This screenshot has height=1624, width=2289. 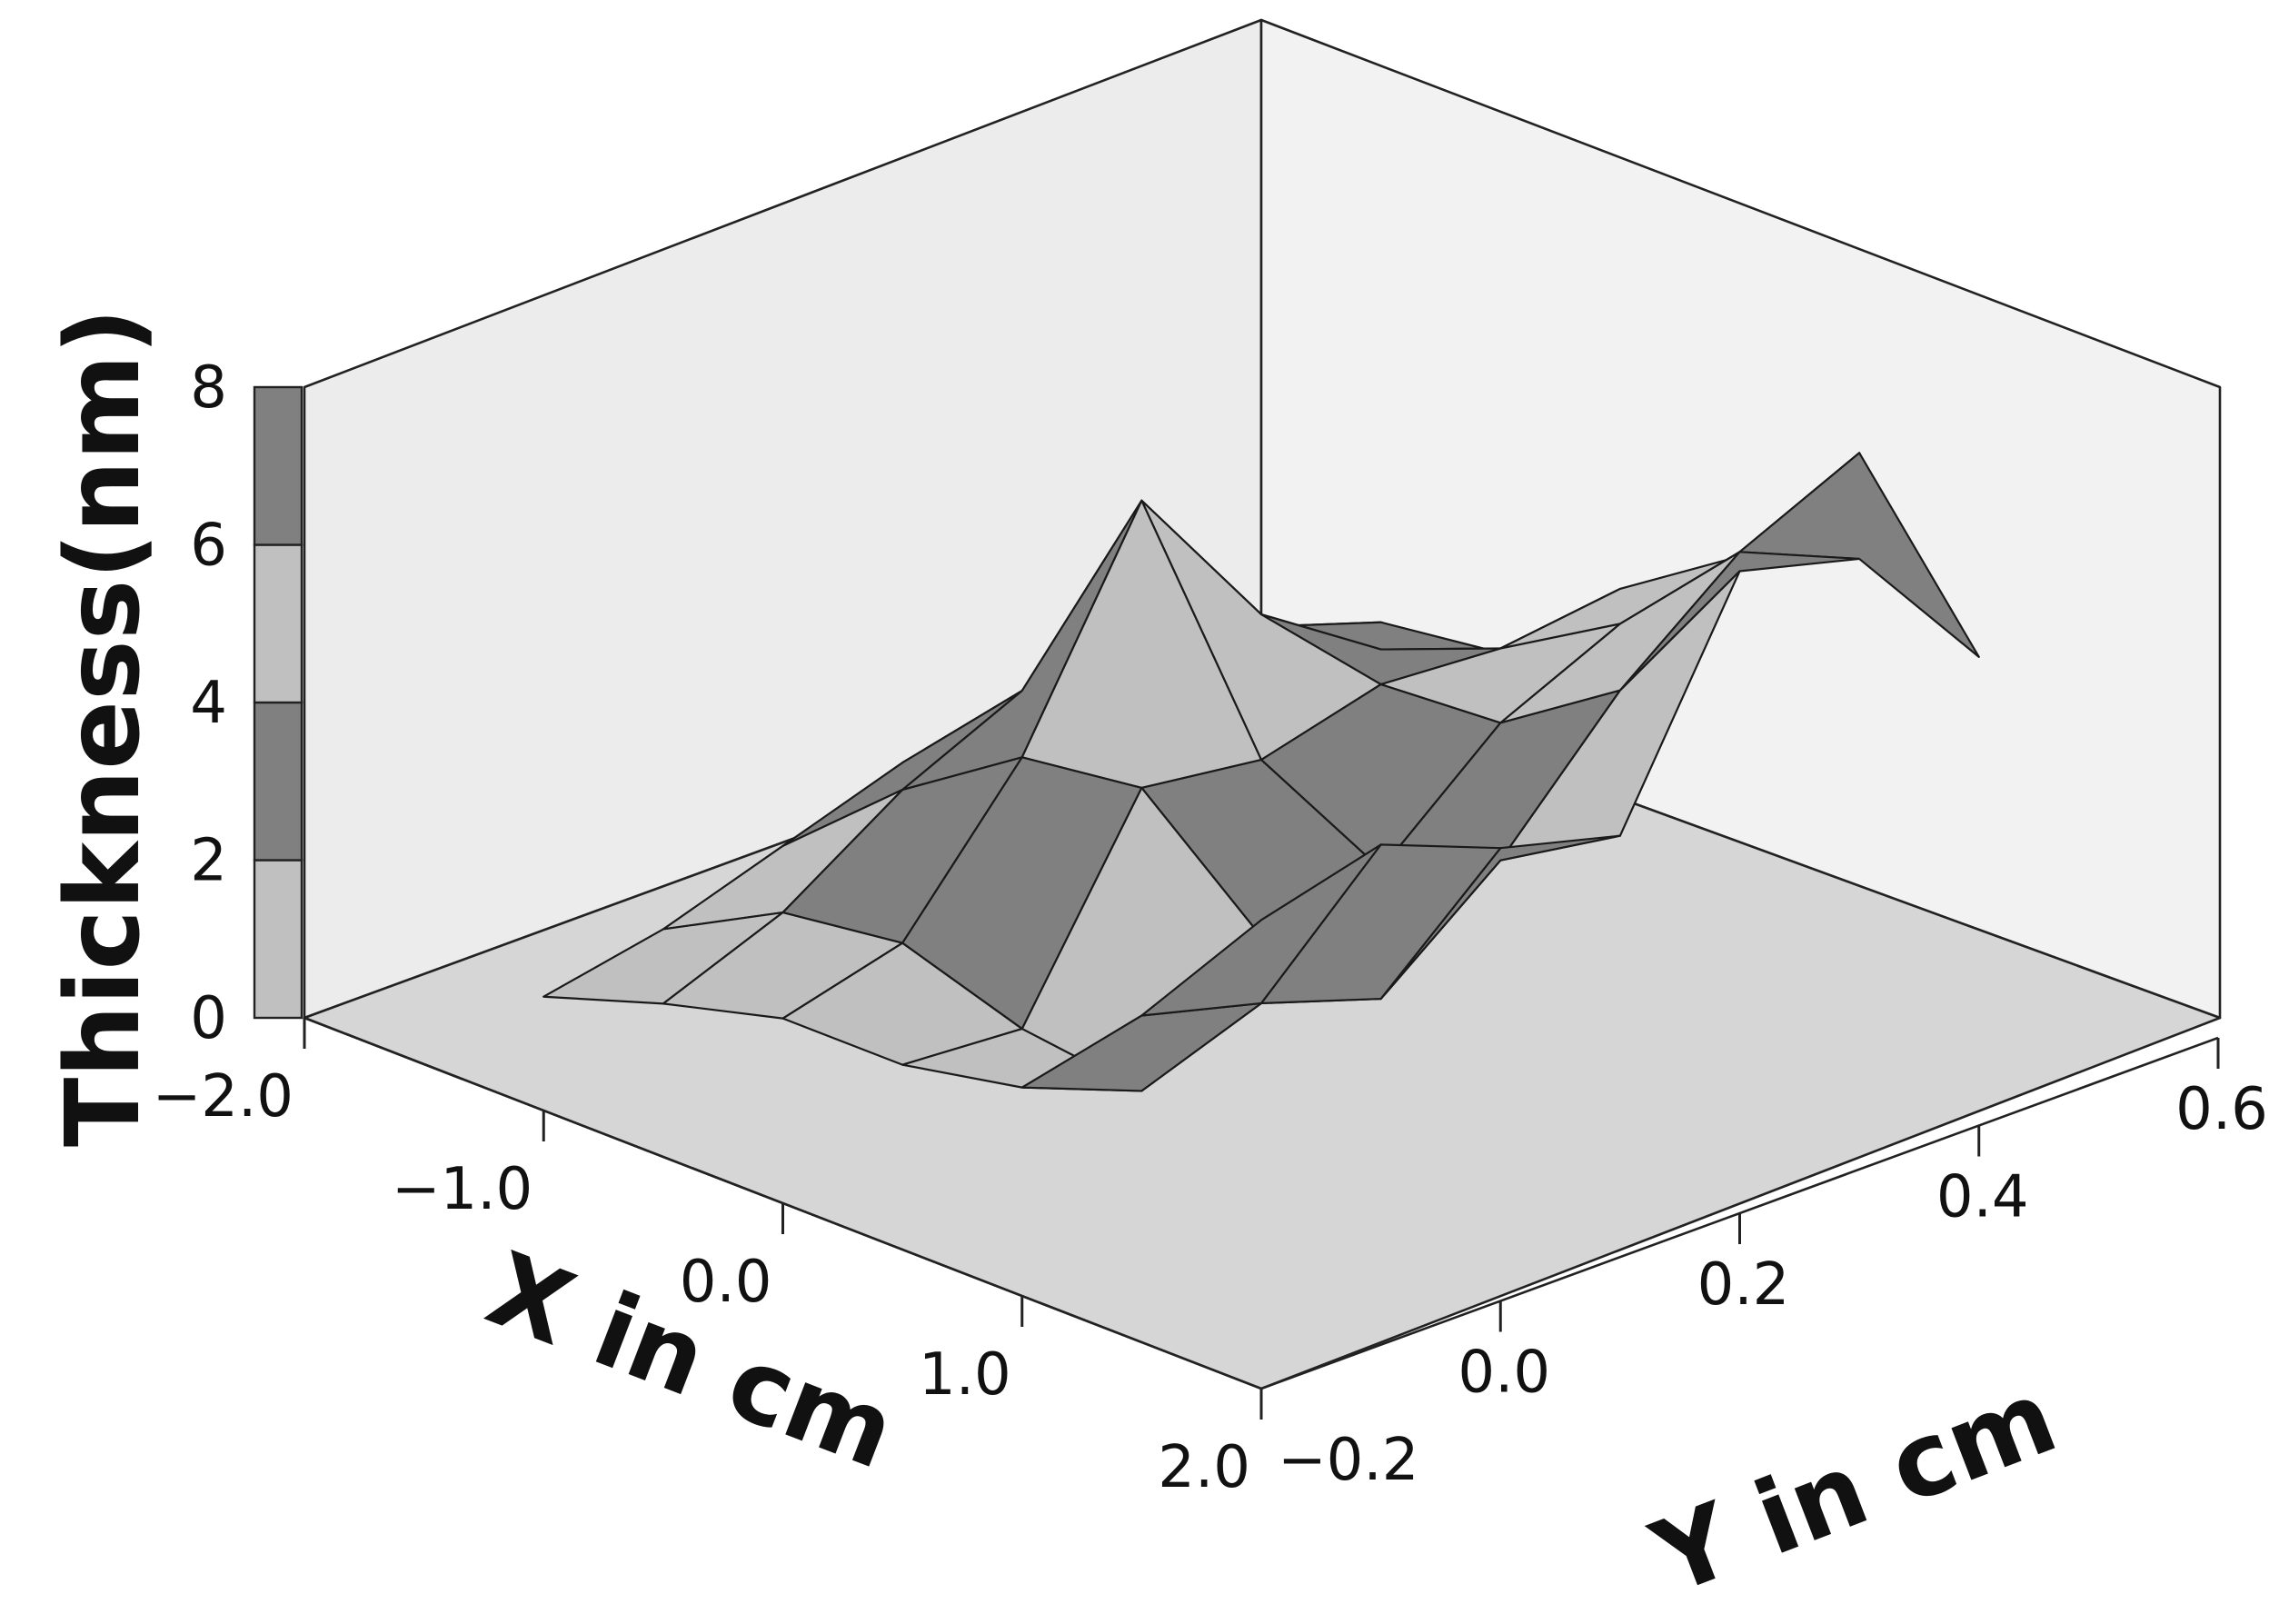 What do you see at coordinates (208, 861) in the screenshot?
I see `z-tick-label: 2` at bounding box center [208, 861].